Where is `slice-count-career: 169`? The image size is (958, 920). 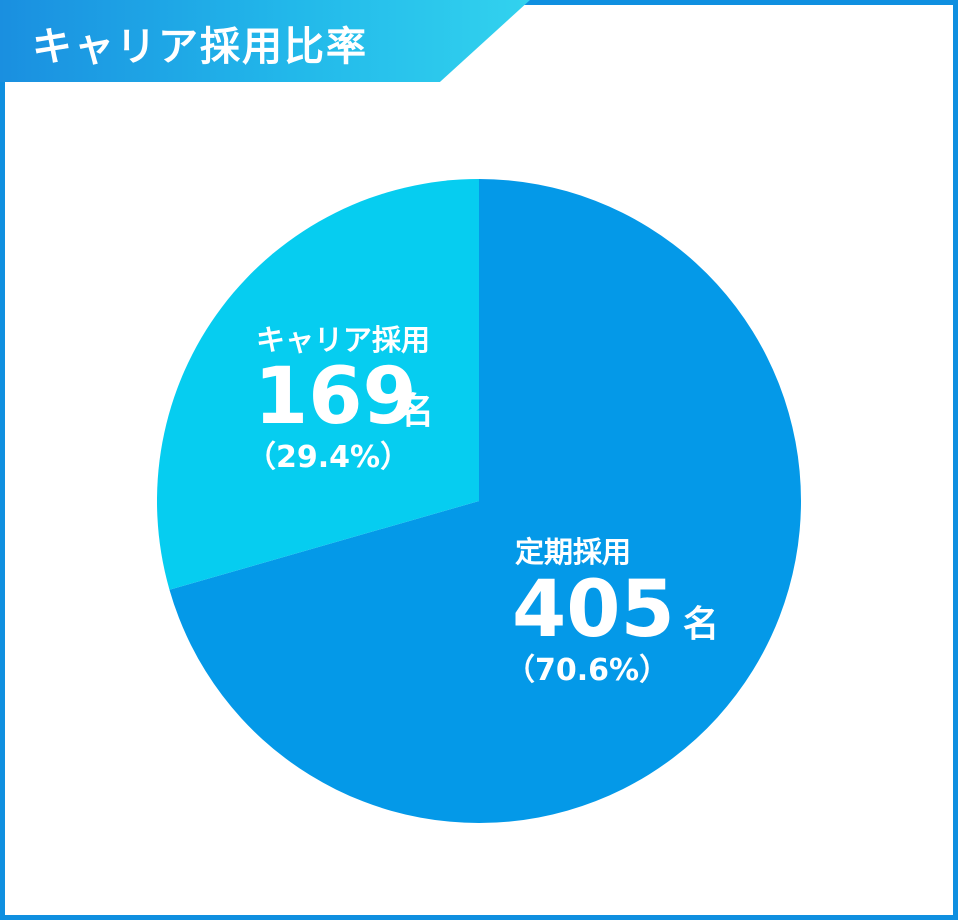
slice-count-career: 169 is located at coordinates (335, 397).